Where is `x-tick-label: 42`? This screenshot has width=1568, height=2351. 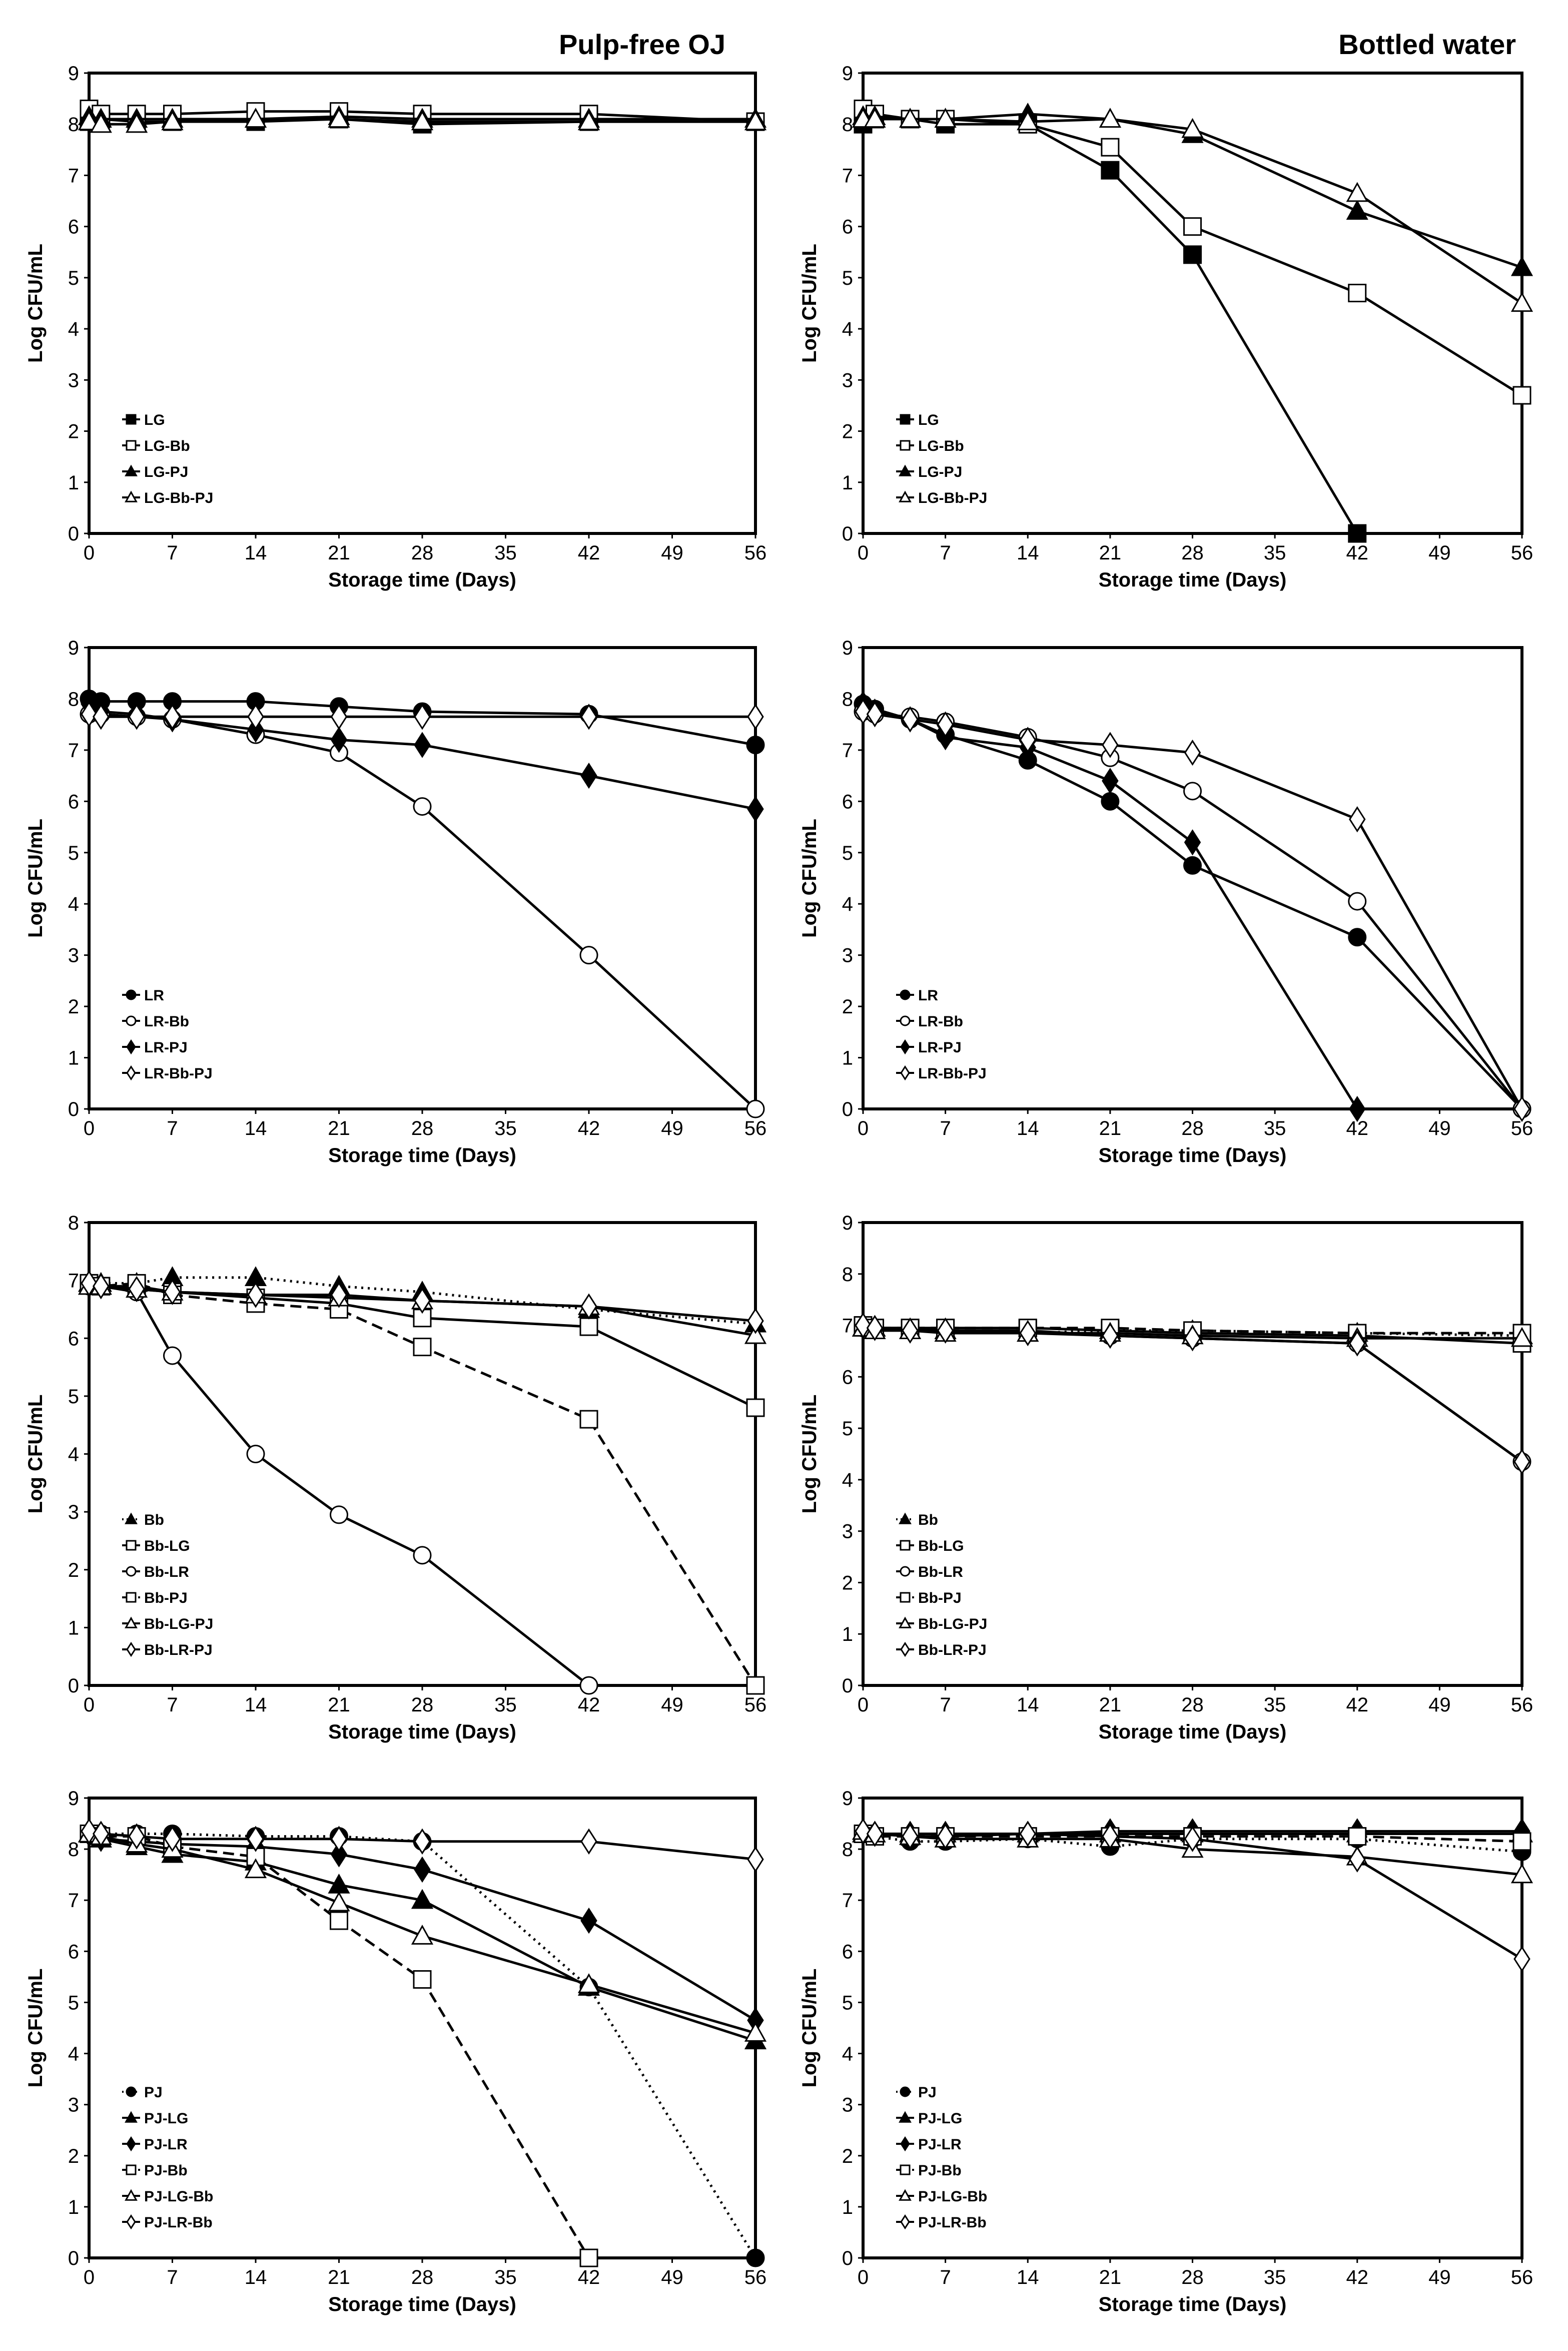 x-tick-label: 42 is located at coordinates (589, 553).